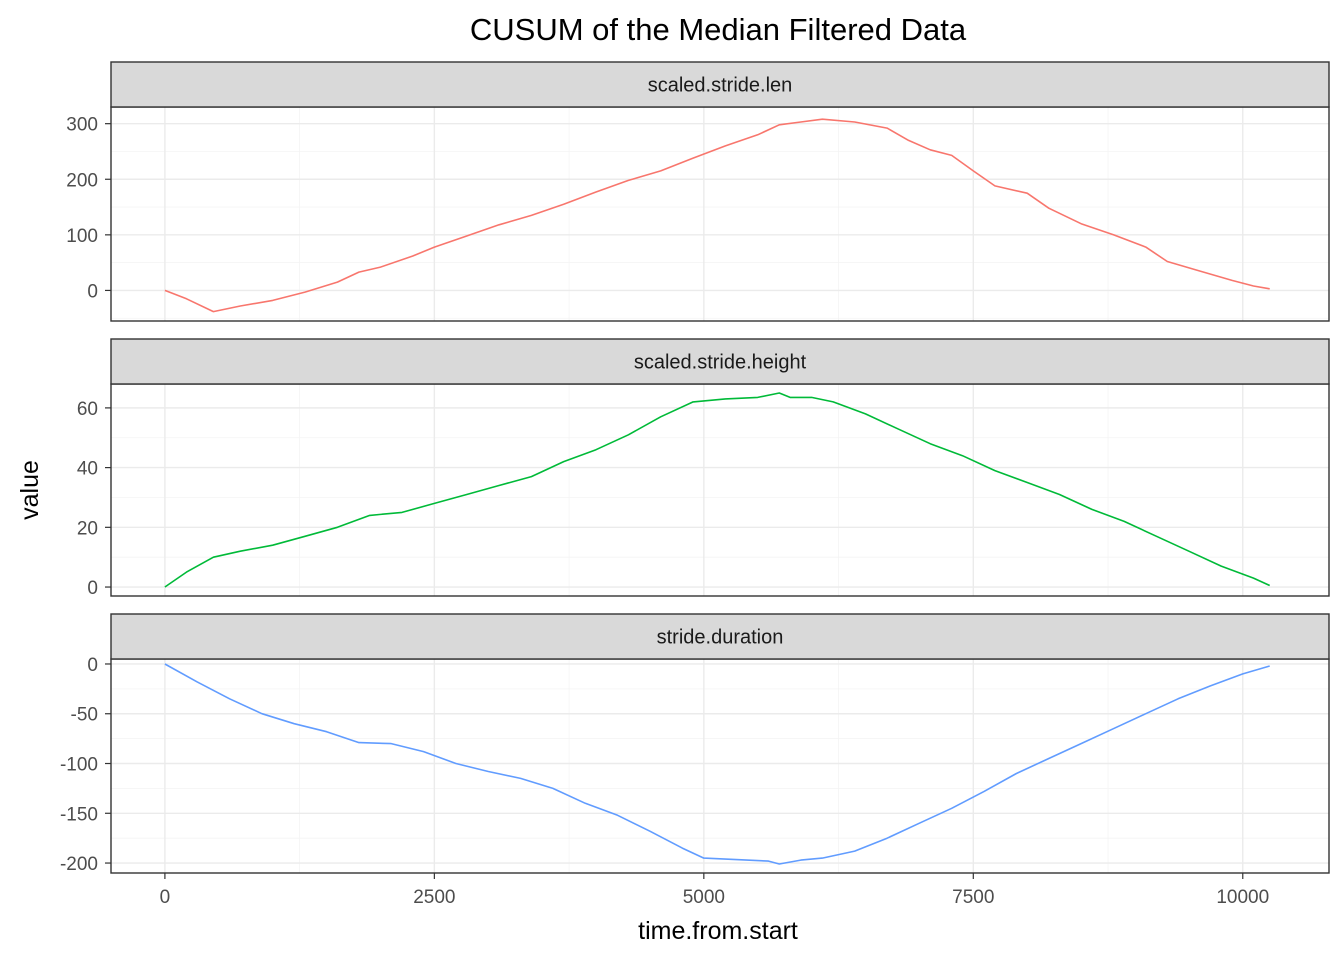  Describe the element at coordinates (79, 814) in the screenshot. I see `y-tick-label: -150` at that location.